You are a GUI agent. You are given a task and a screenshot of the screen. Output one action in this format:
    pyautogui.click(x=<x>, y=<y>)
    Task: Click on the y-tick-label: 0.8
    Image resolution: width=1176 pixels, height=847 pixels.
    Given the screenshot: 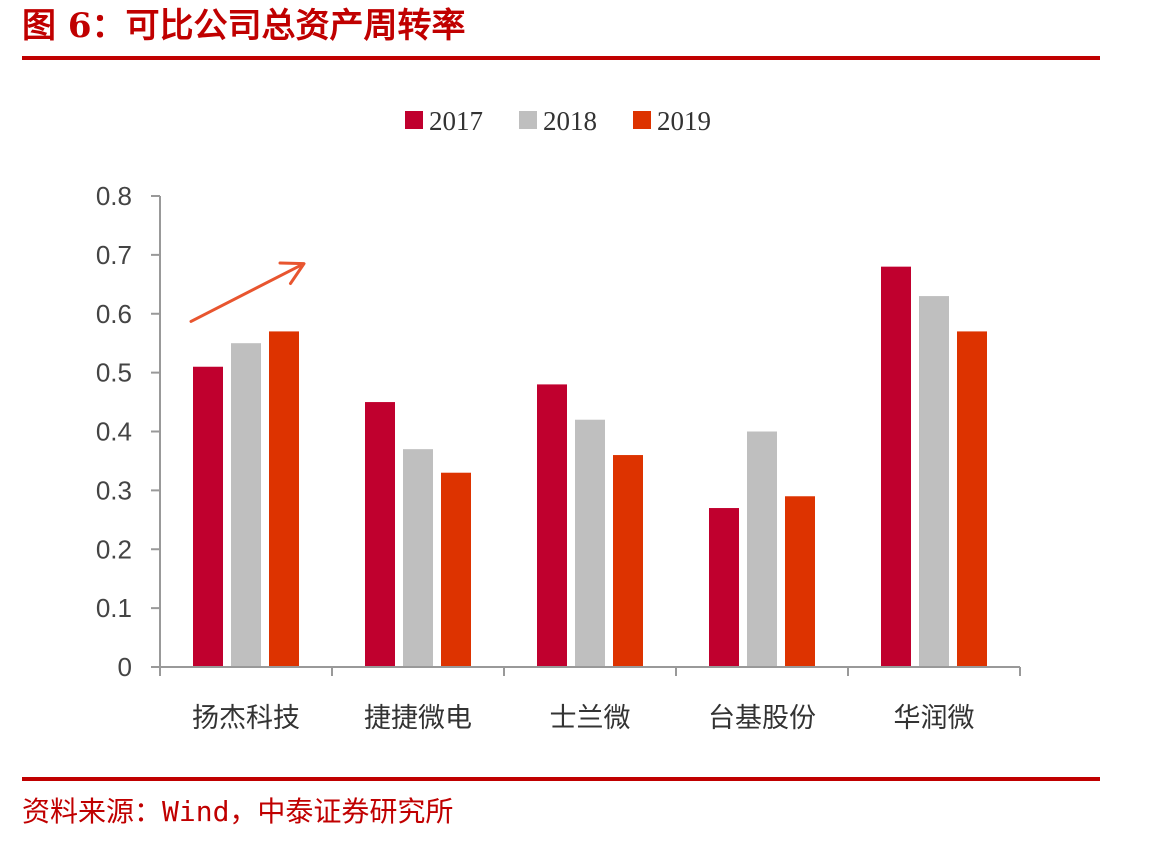 What is the action you would take?
    pyautogui.click(x=114, y=196)
    